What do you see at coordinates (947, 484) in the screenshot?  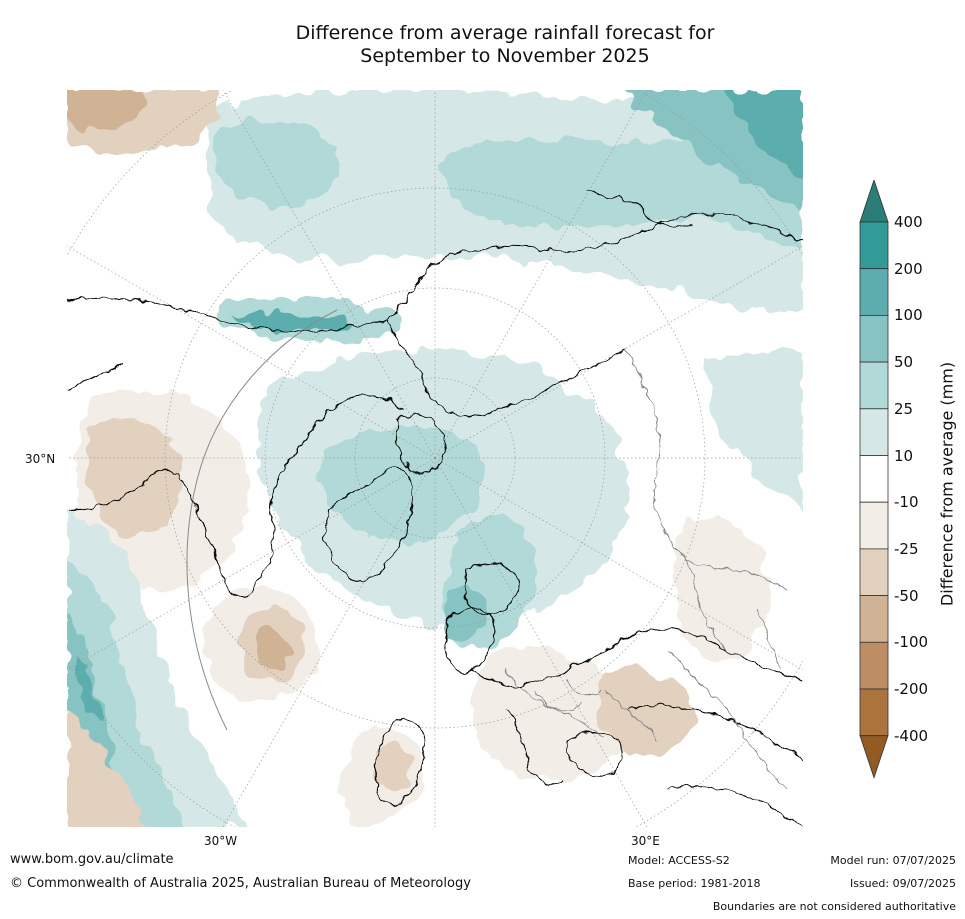 I see `colorbar-title: Difference from average (mm)` at bounding box center [947, 484].